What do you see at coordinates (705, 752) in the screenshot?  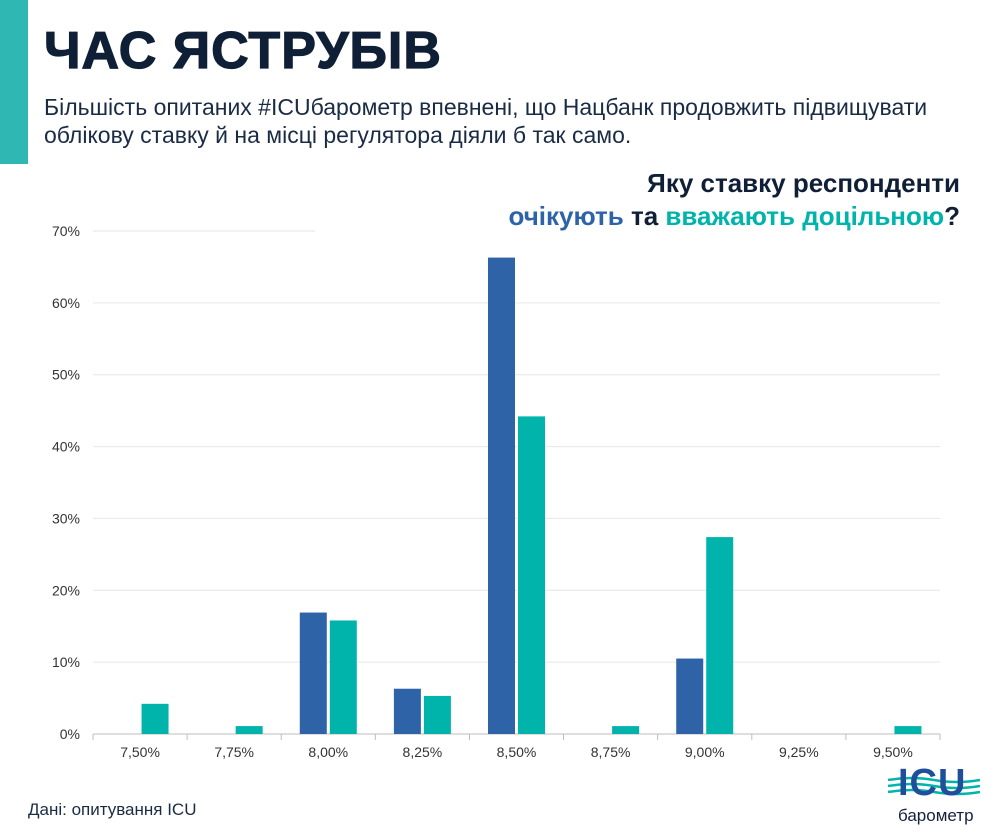 I see `x-tick-label: 9,00%` at bounding box center [705, 752].